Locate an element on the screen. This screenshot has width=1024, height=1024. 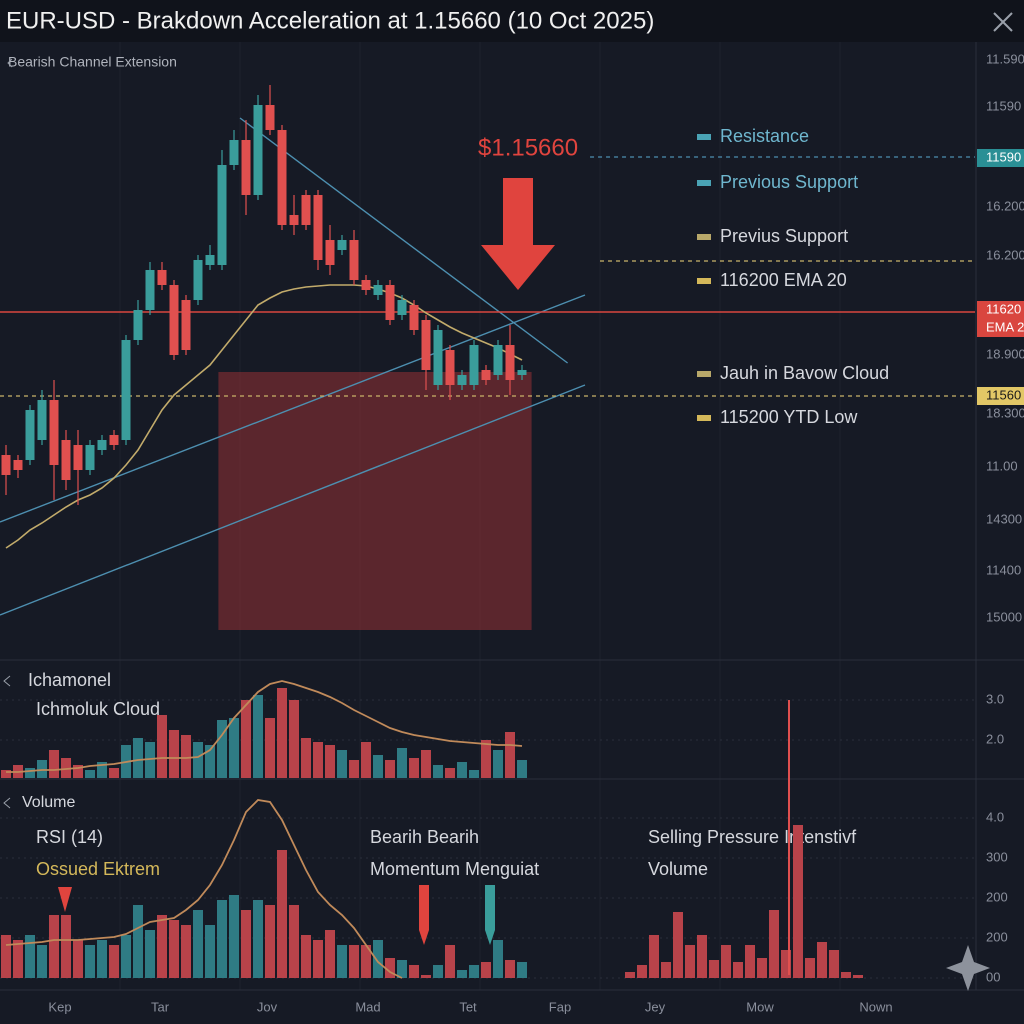
price-label: 11.00 is located at coordinates (1002, 465).